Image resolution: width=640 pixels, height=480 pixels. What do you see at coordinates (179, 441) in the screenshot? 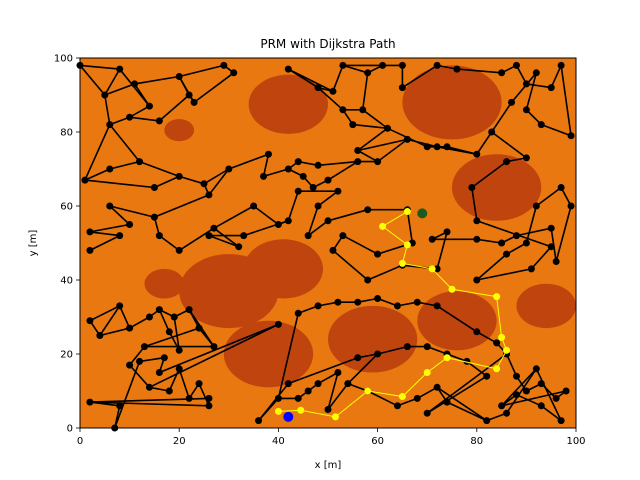
I see `x-tick-label: 20` at bounding box center [179, 441].